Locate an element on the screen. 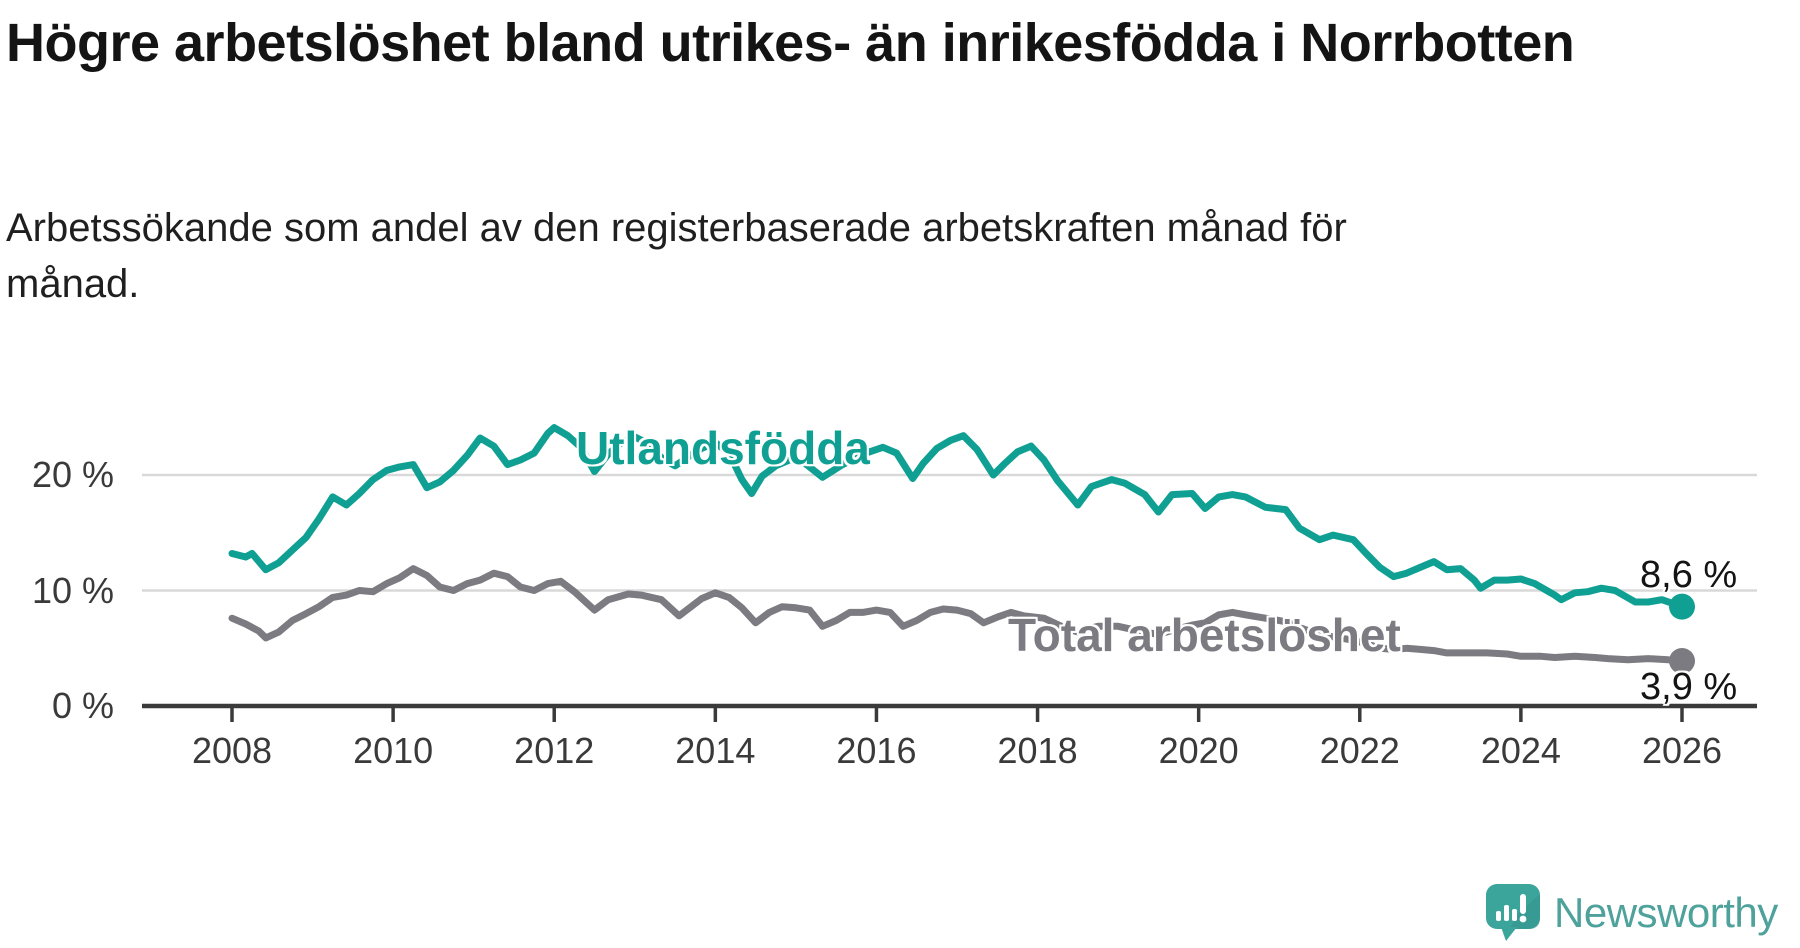  end-value-label-utlandsfodda: 8,6 % is located at coordinates (1689, 575).